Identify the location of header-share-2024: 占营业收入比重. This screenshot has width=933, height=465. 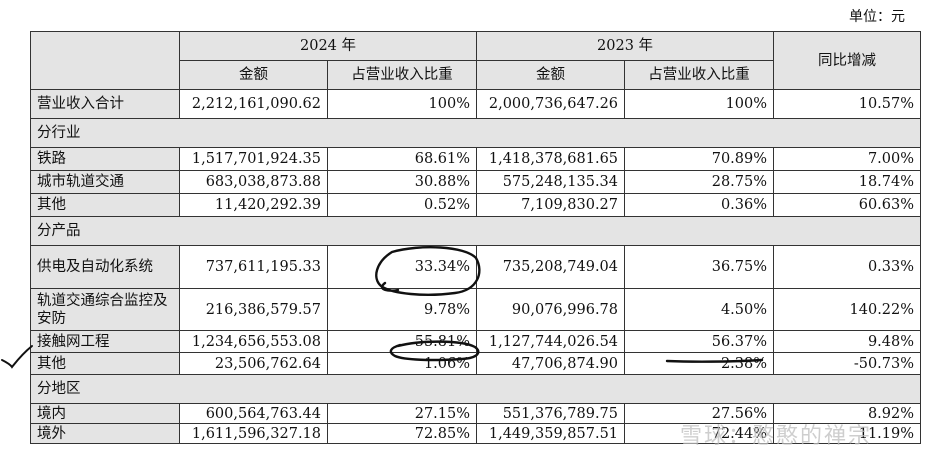
(402, 75).